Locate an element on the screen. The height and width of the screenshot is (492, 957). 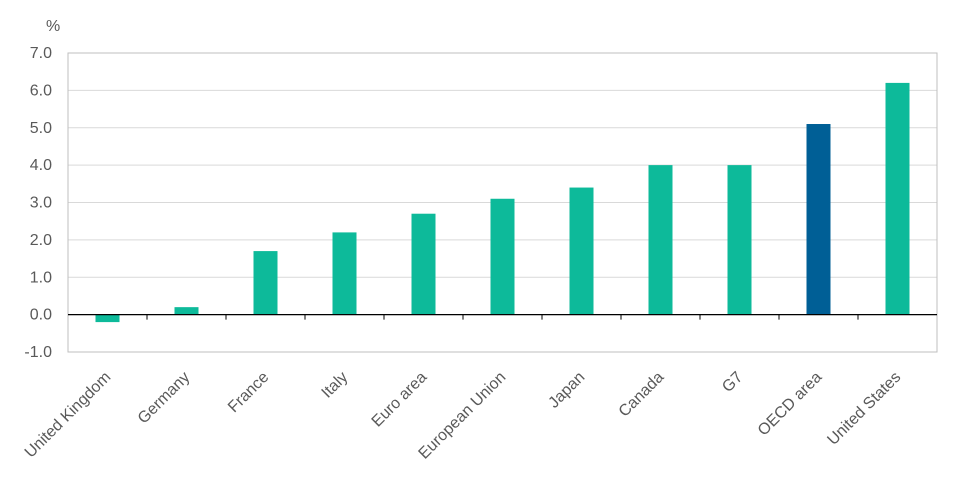
x-category-label: France is located at coordinates (248, 392).